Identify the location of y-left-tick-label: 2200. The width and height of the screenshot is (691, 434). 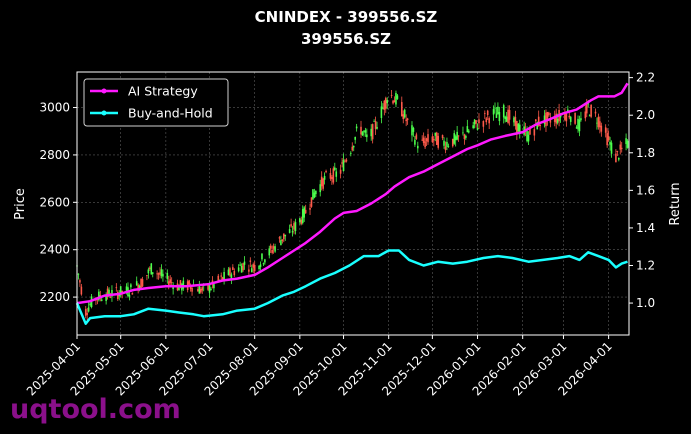
(54, 297).